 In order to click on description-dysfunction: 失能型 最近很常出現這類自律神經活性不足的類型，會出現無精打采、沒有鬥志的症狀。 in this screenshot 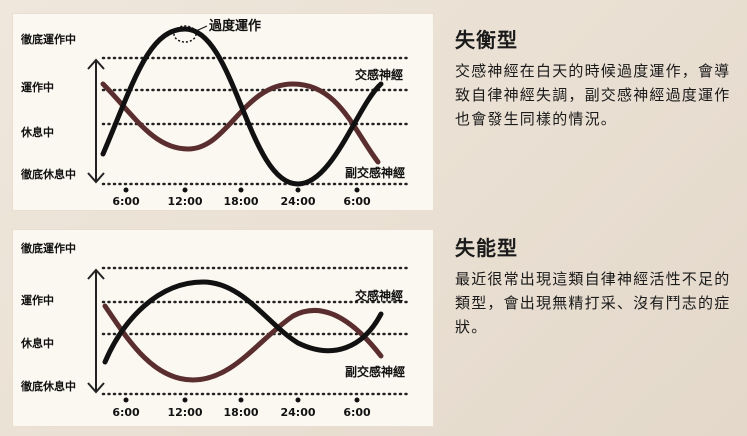, I will do `click(595, 285)`.